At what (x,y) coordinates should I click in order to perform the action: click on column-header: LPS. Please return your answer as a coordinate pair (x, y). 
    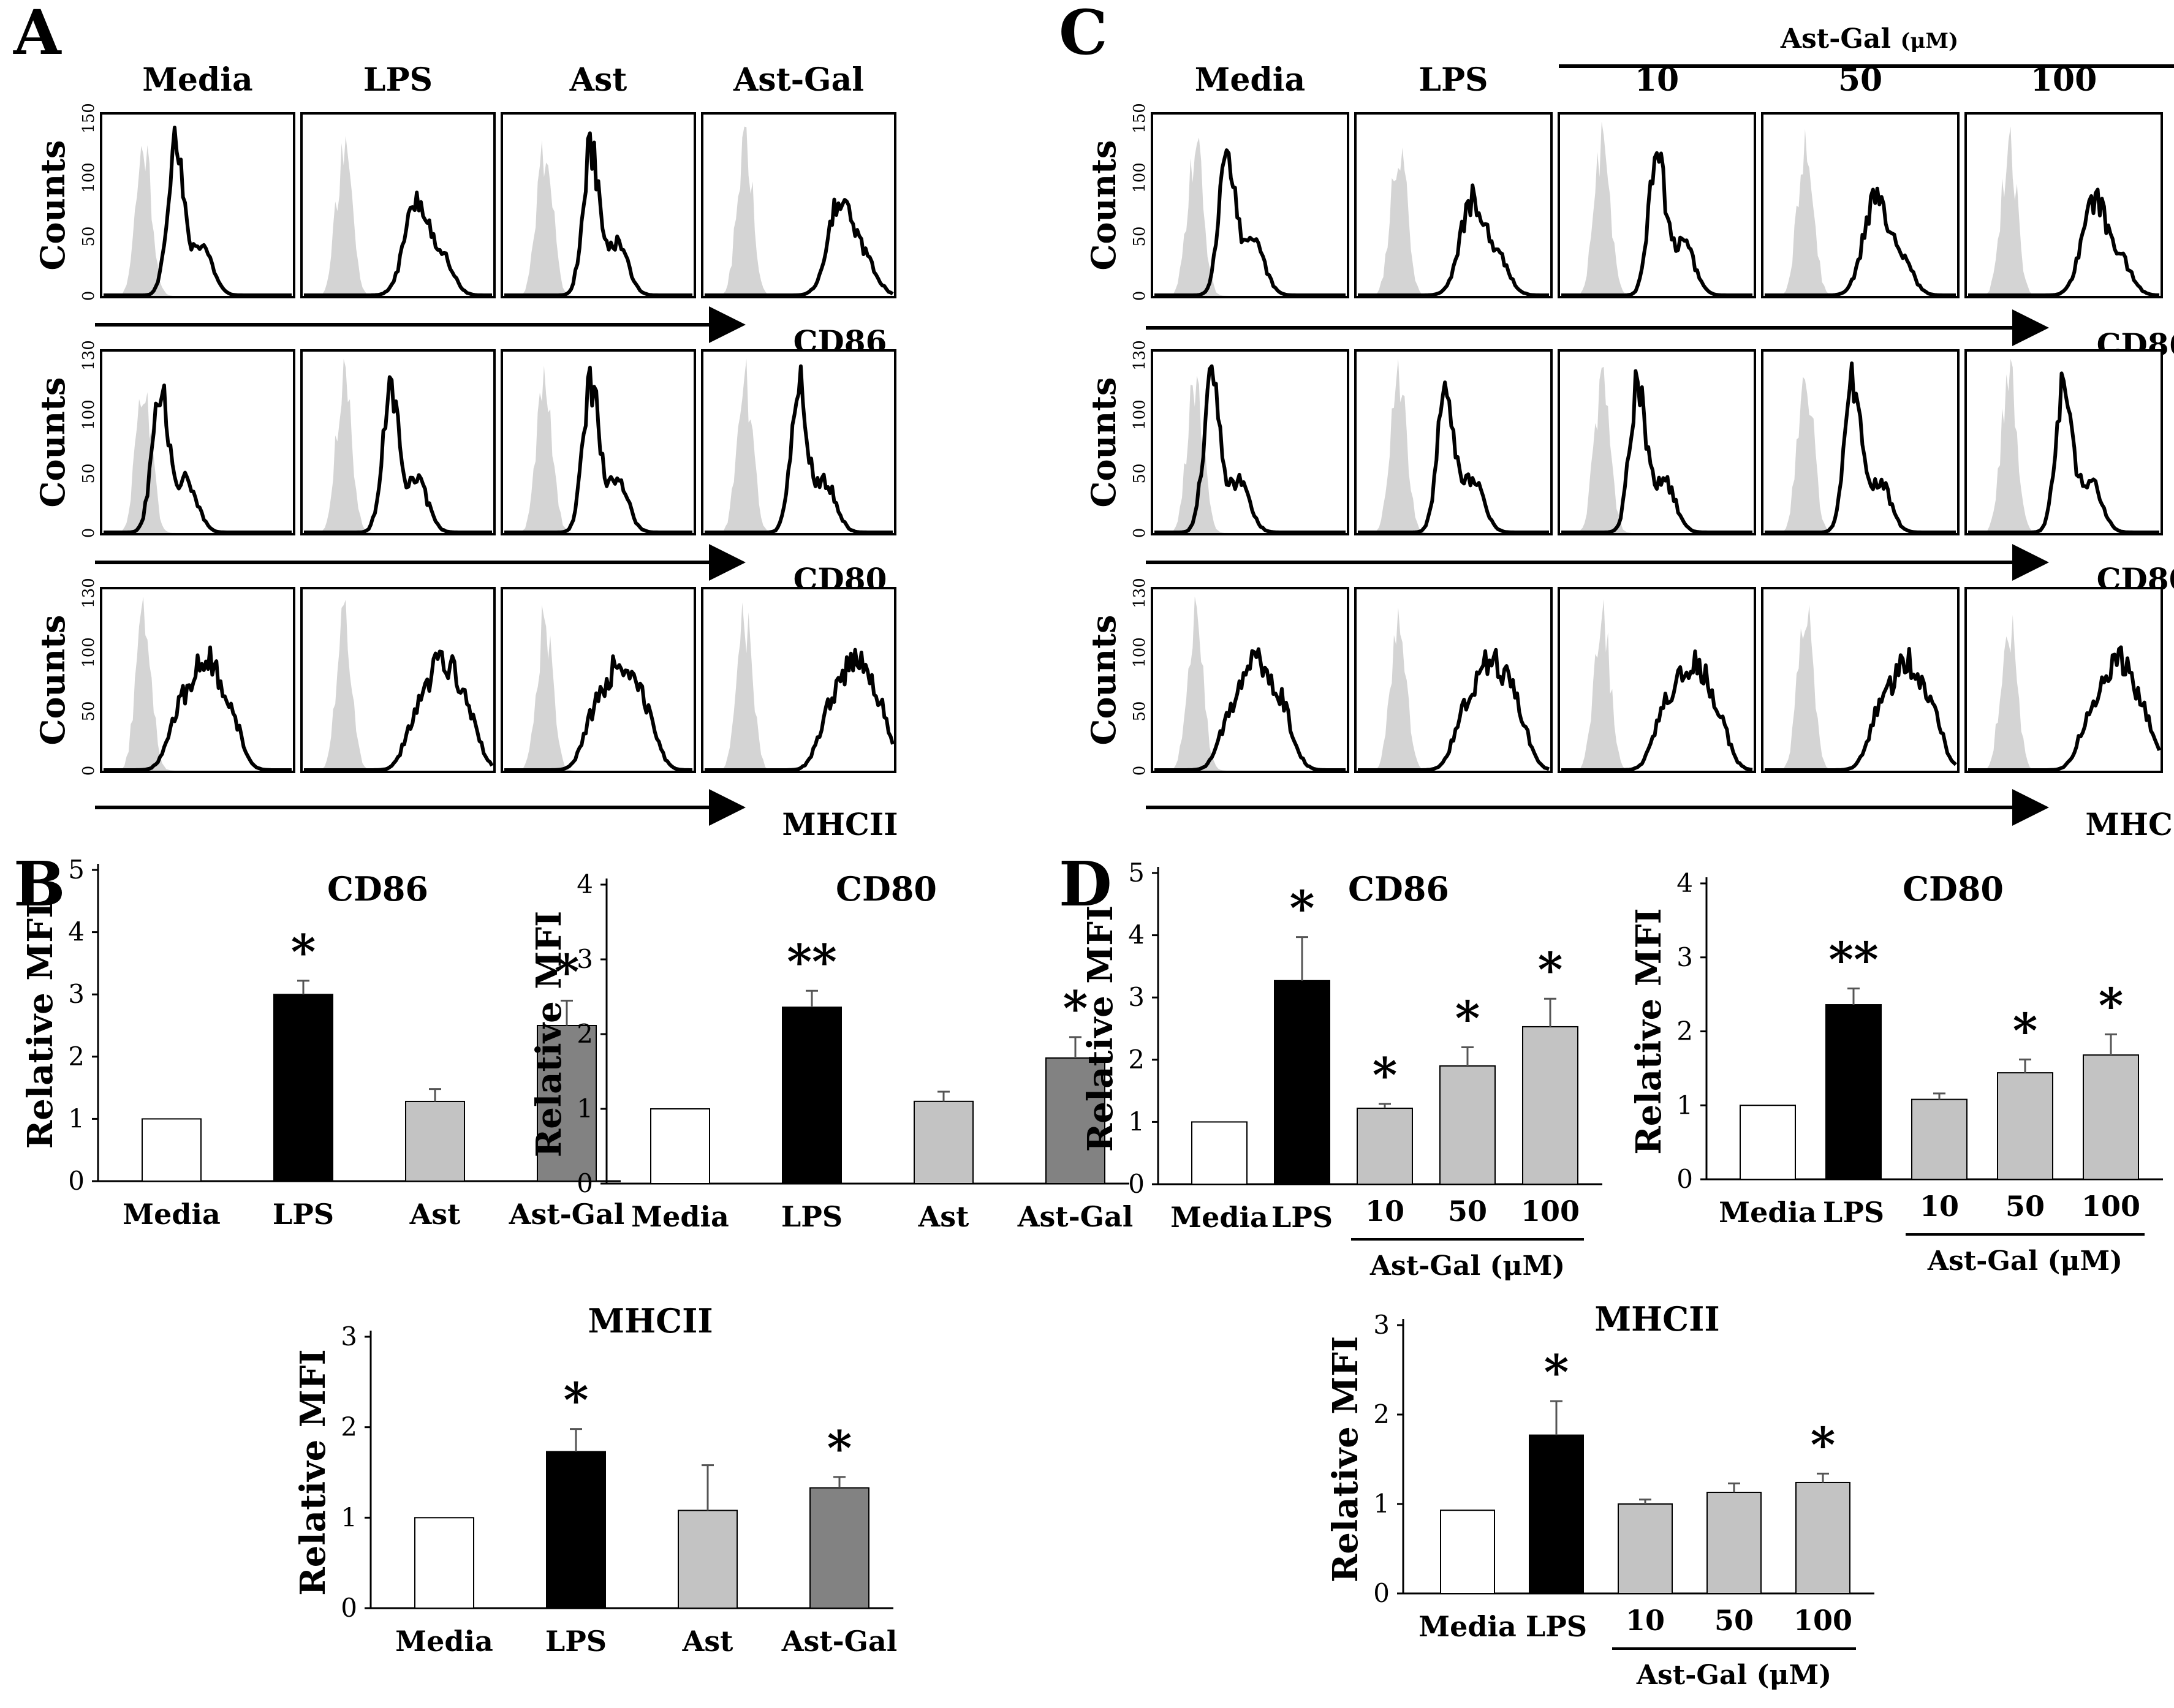
    Looking at the image, I should click on (398, 80).